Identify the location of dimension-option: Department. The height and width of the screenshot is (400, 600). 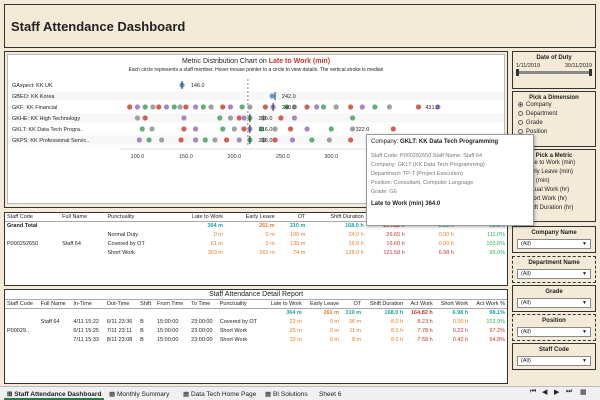
(554, 114).